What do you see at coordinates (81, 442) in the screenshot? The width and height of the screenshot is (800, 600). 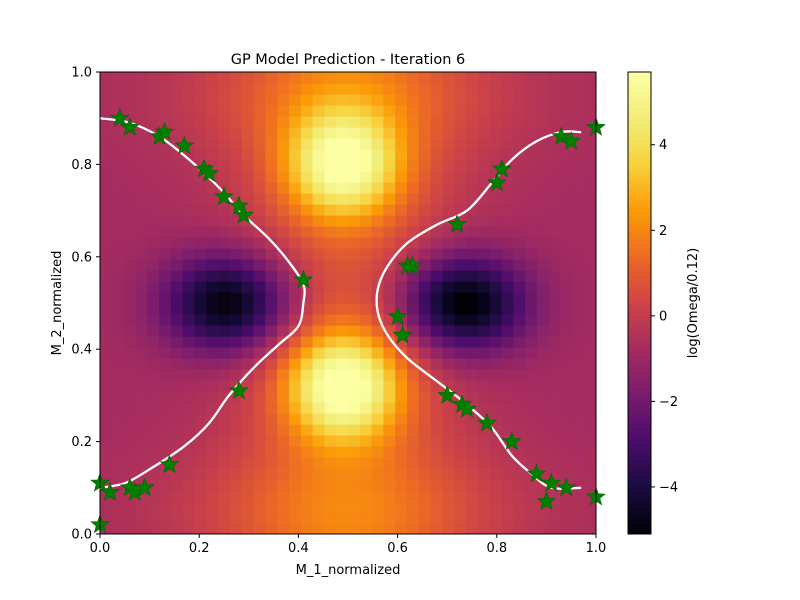 I see `y-tick-label: 0.2` at bounding box center [81, 442].